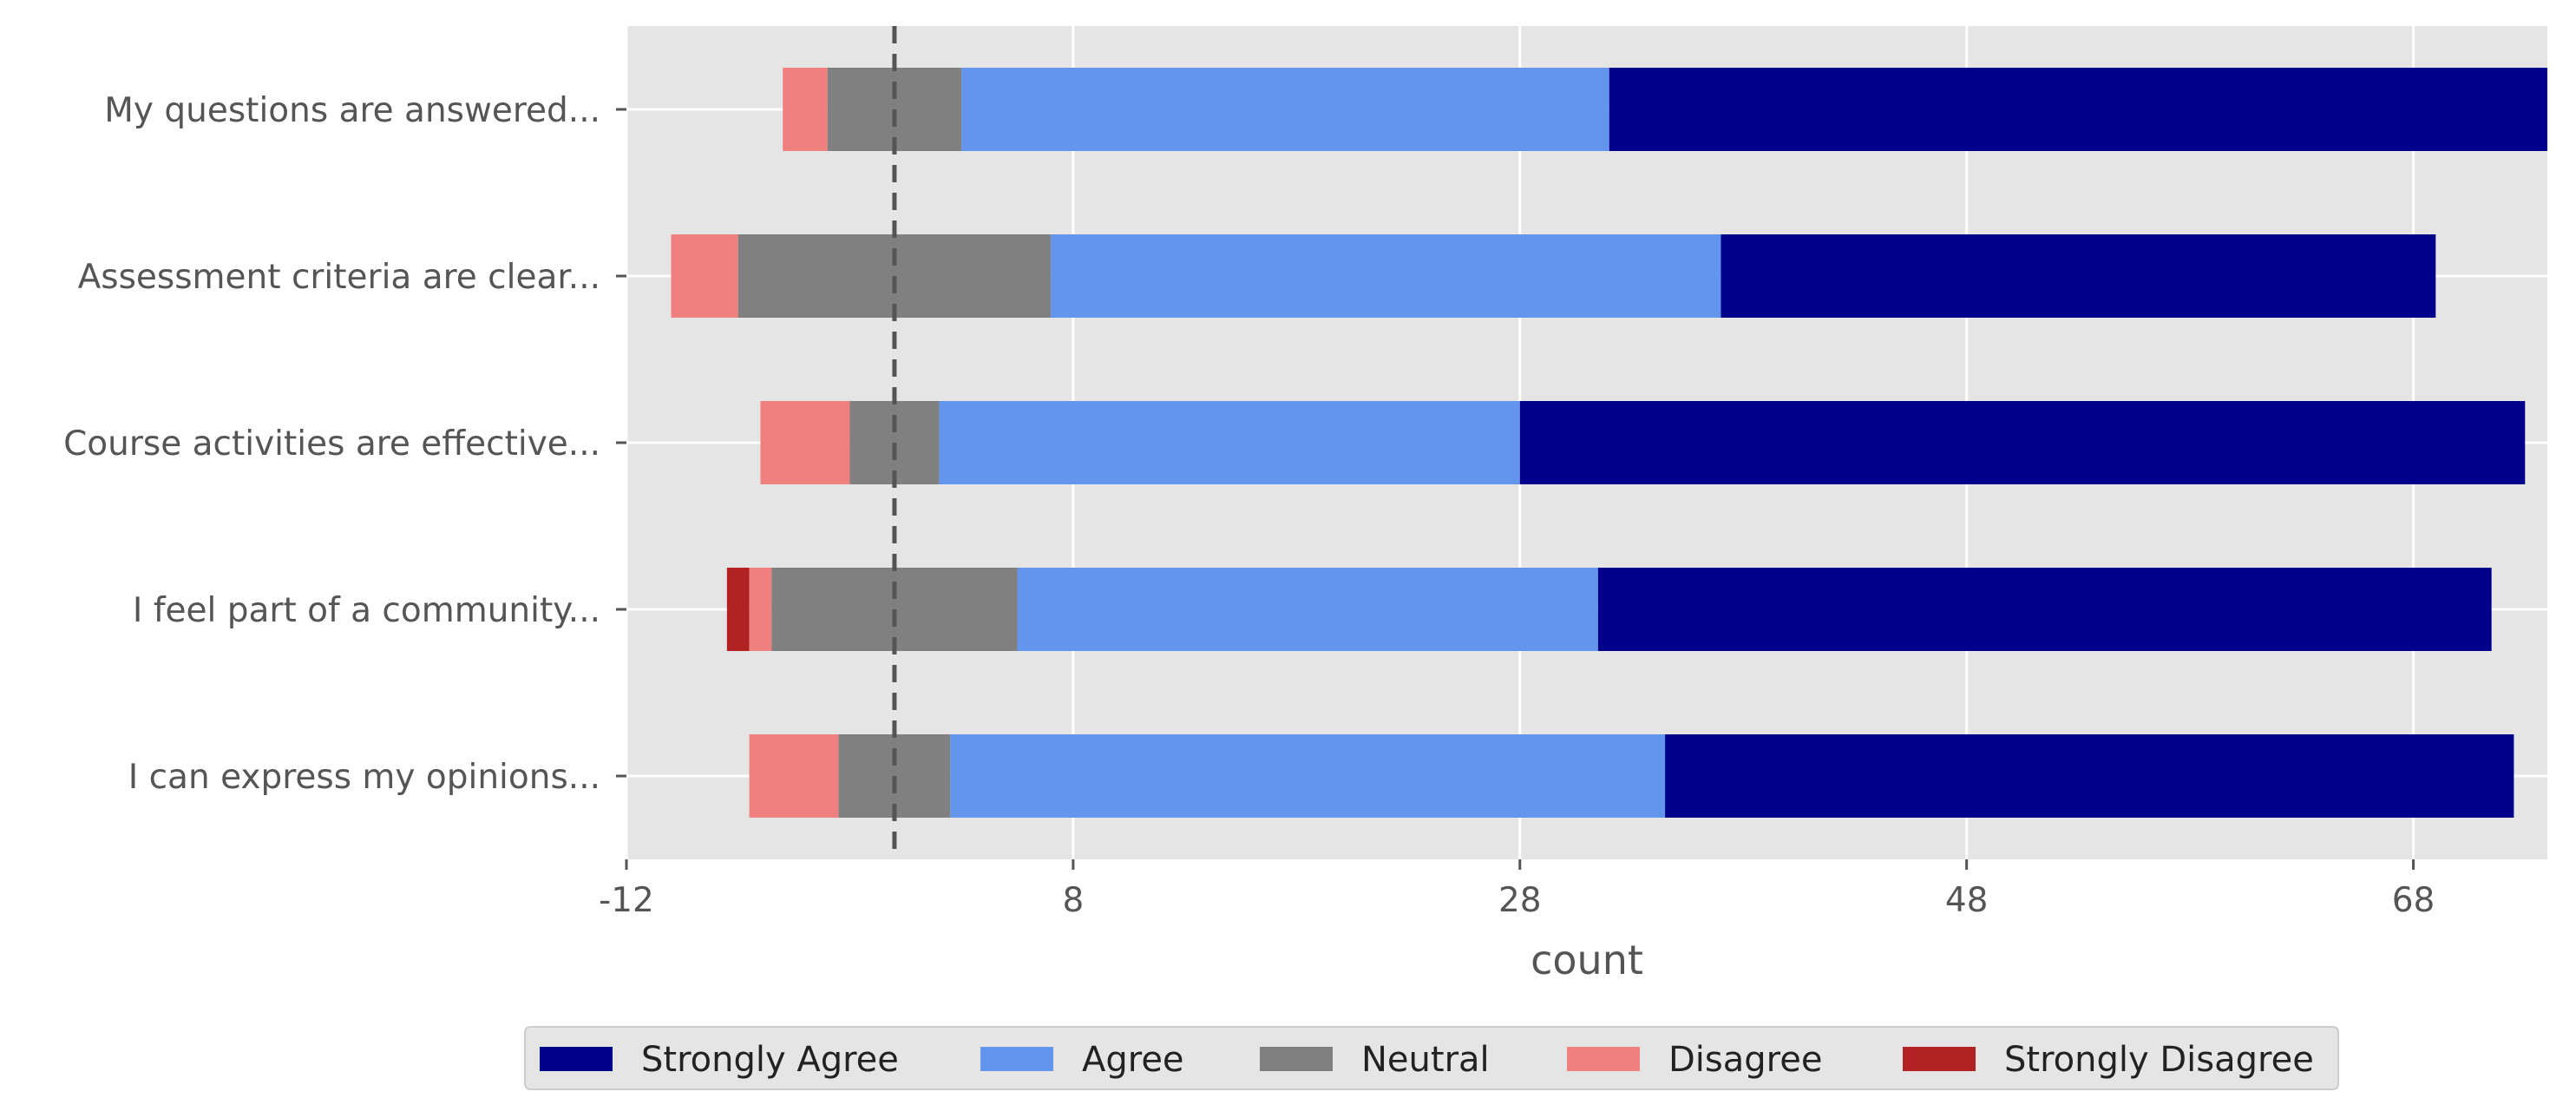 The image size is (2576, 1118). What do you see at coordinates (2413, 900) in the screenshot?
I see `x-tick-label: 68` at bounding box center [2413, 900].